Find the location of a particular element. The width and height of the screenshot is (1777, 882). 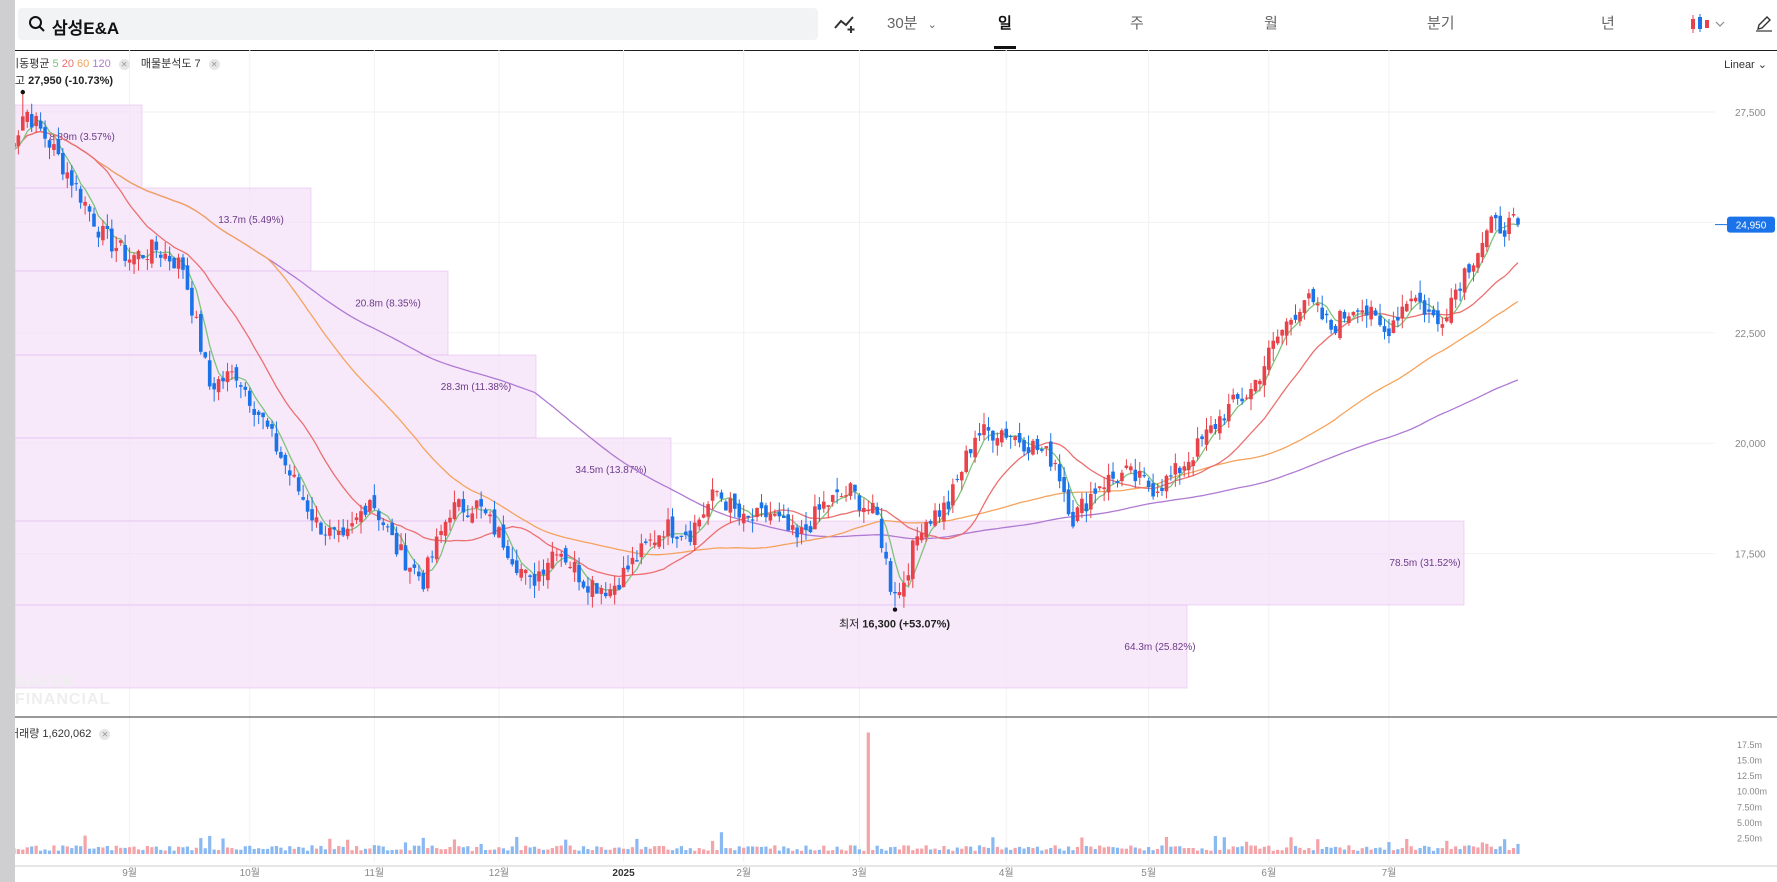

interval-select: 30분 ⌄ is located at coordinates (912, 22).